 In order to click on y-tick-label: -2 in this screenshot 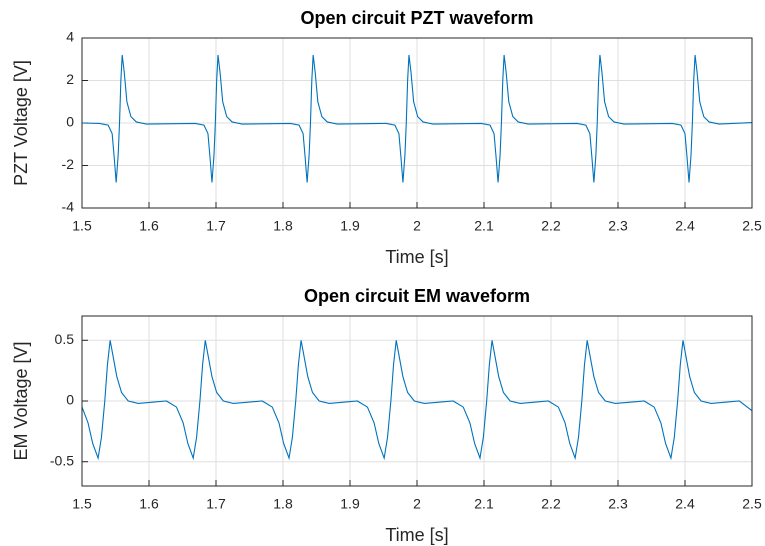, I will do `click(68, 164)`.